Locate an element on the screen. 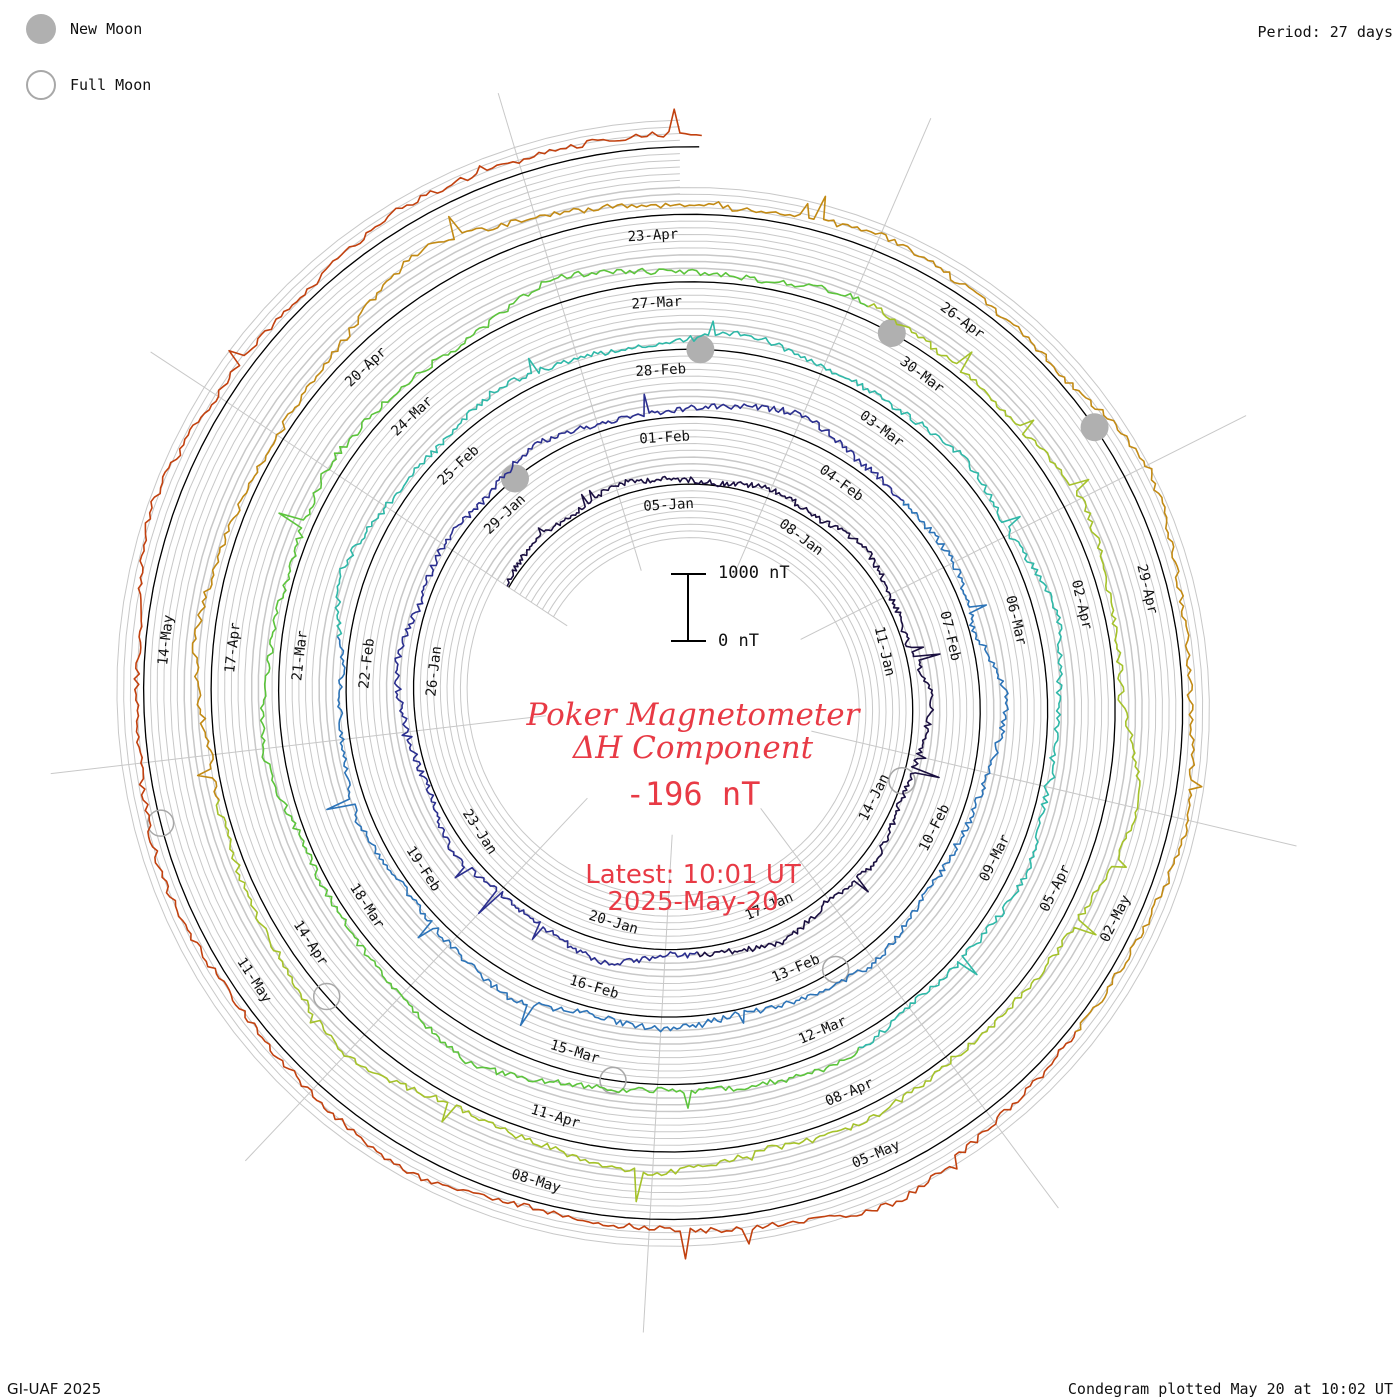  date-label: 25-Feb is located at coordinates (459, 465).